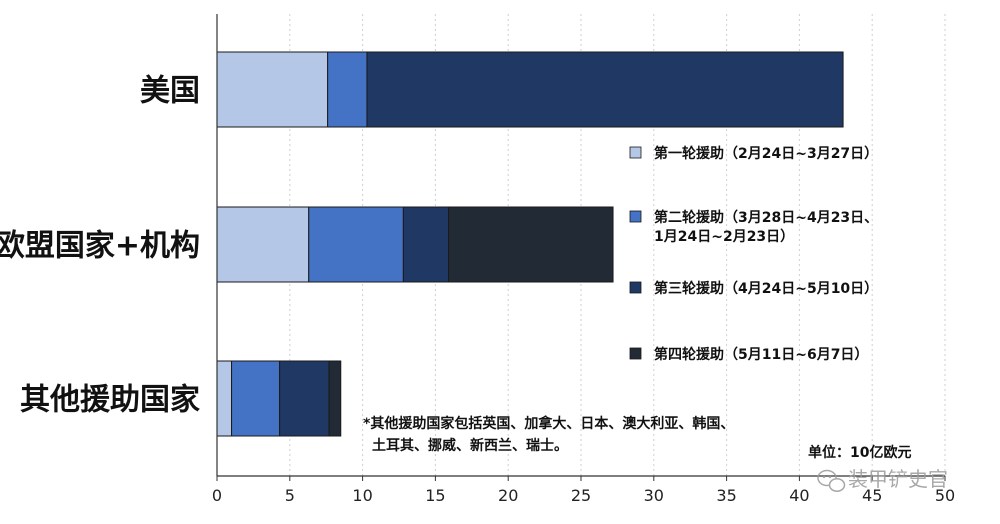  Describe the element at coordinates (945, 495) in the screenshot. I see `x-tick-label-10: 50` at that location.